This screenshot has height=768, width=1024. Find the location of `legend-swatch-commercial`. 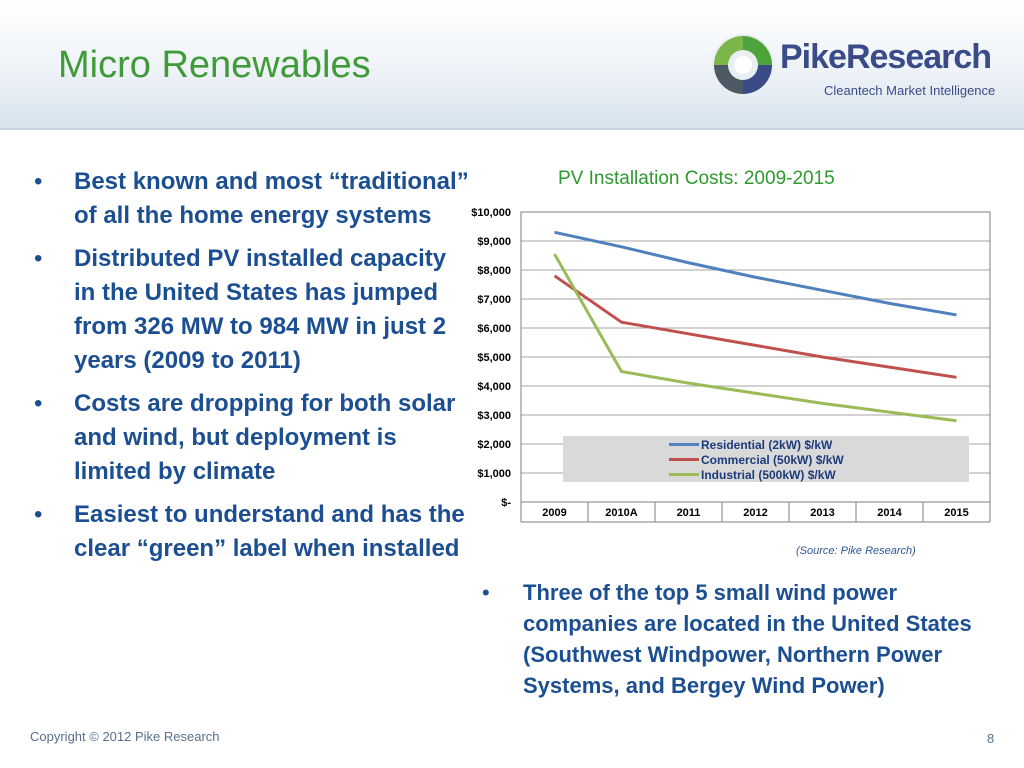

legend-swatch-commercial is located at coordinates (684, 459).